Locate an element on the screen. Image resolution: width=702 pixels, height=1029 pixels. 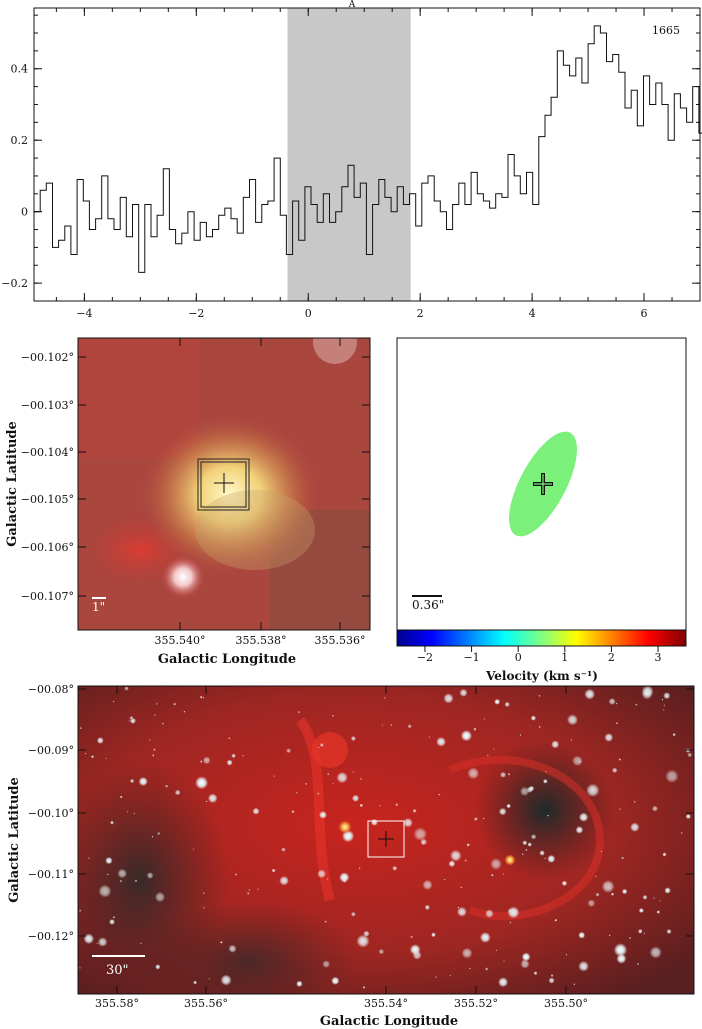
cutout-x-tick-label: 355.536° is located at coordinates (340, 640).